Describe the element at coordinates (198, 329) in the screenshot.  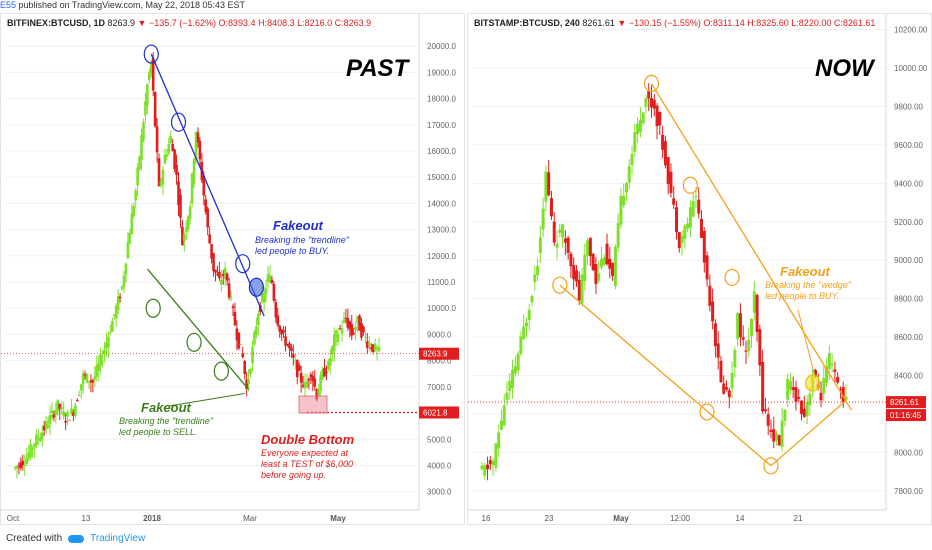
I see `trendline-green` at that location.